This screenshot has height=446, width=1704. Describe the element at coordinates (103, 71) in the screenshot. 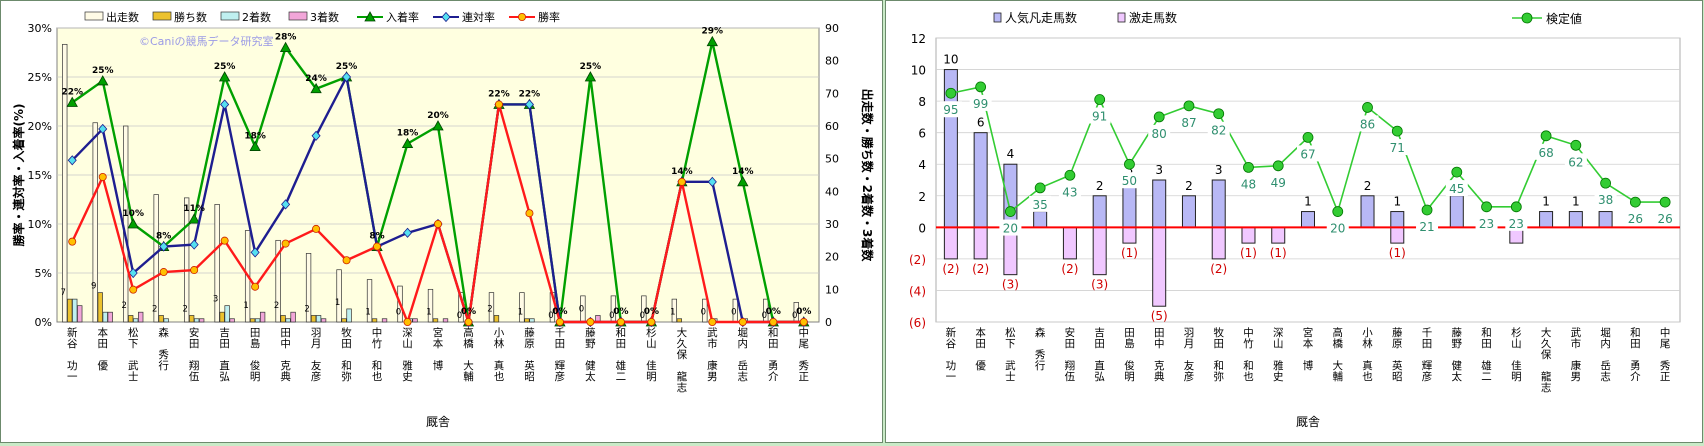

I see `place-rate-label: 25%` at that location.